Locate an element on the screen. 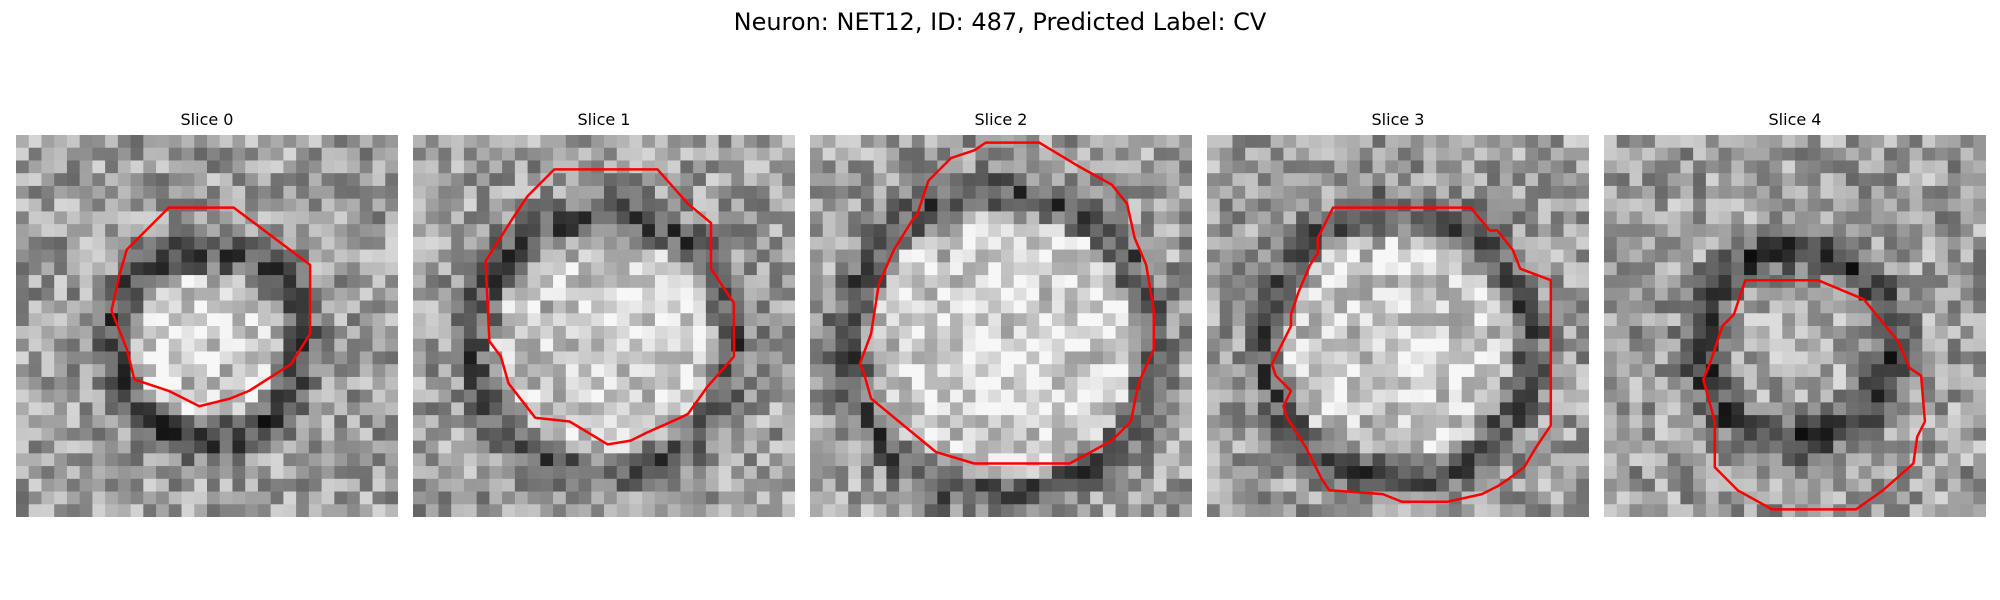 Image resolution: width=2000 pixels, height=600 pixels. panel-slice-1: Slice 1 is located at coordinates (604, 312).